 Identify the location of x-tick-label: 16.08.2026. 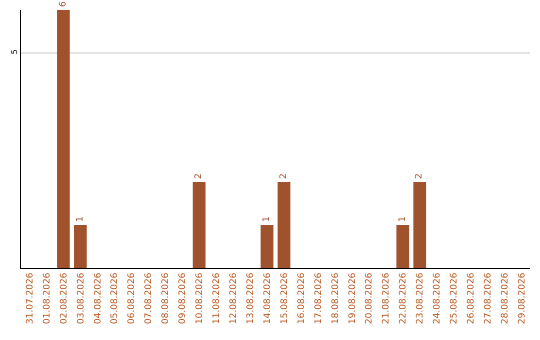
(301, 298).